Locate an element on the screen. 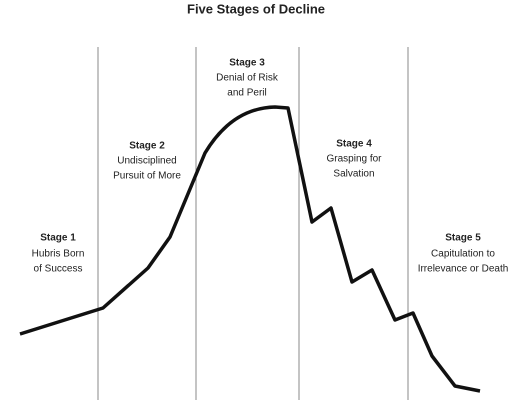  stage-label: Stage 5 is located at coordinates (463, 238).